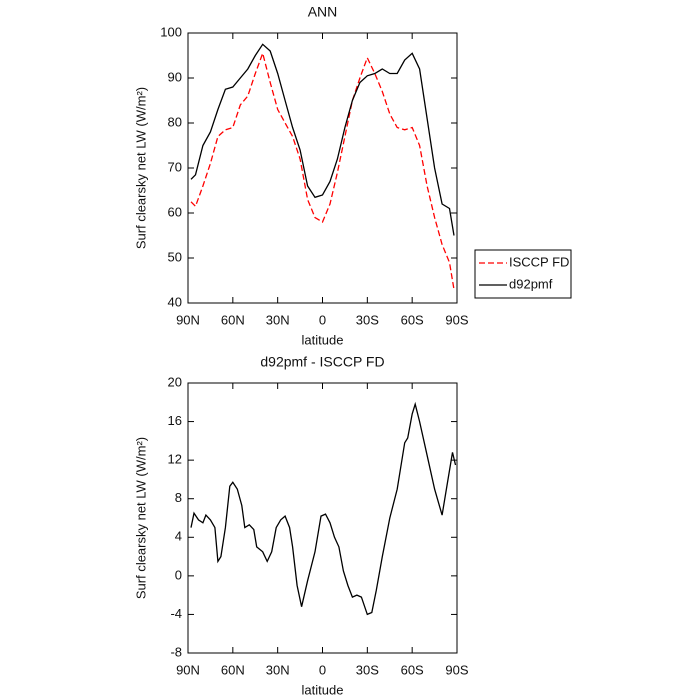 Image resolution: width=700 pixels, height=700 pixels. What do you see at coordinates (322, 362) in the screenshot?
I see `chart-title: d92pmf - ISCCP FD` at bounding box center [322, 362].